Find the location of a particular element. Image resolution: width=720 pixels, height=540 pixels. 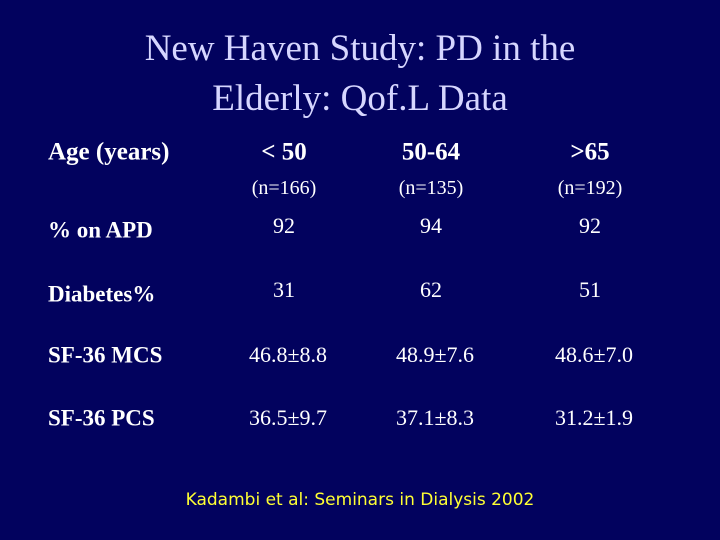

column-header: >65 is located at coordinates (590, 152).